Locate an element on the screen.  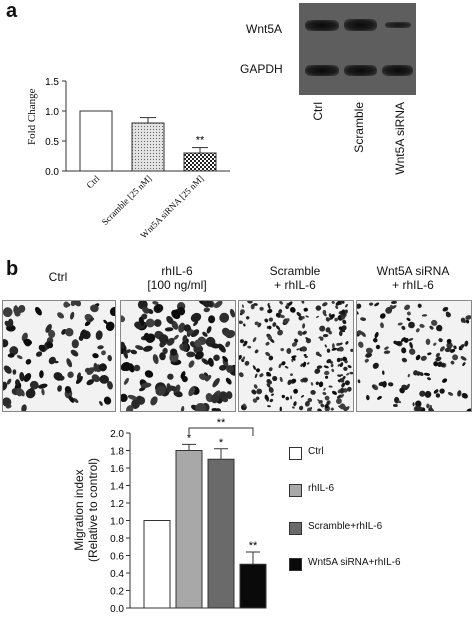
caption-rhil6-line1: rhIL-6 is located at coordinates (177, 271).